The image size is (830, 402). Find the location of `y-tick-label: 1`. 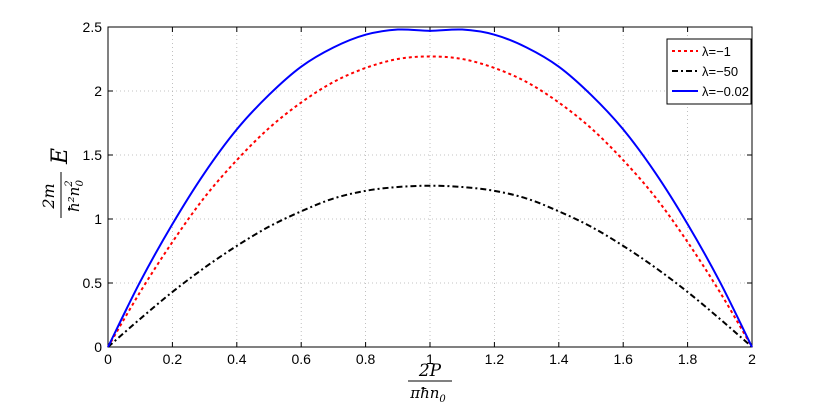

y-tick-label: 1 is located at coordinates (98, 219).